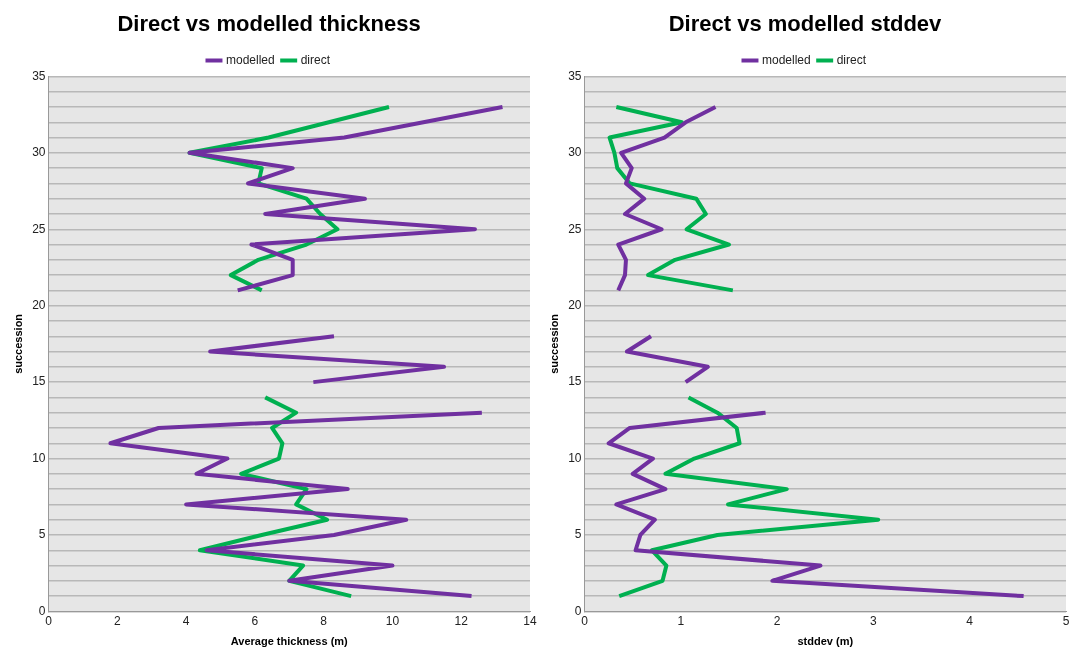 This screenshot has height=661, width=1089. What do you see at coordinates (530, 620) in the screenshot?
I see `x-tick-label: 14` at bounding box center [530, 620].